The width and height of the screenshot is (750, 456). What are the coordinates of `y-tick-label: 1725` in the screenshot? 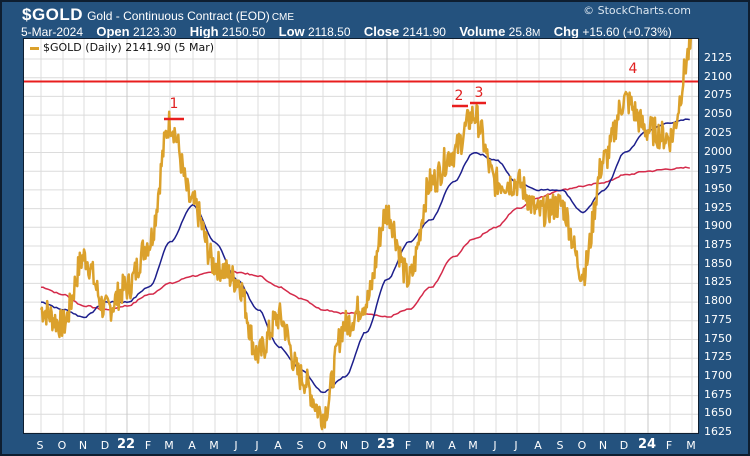 It's located at (718, 357).